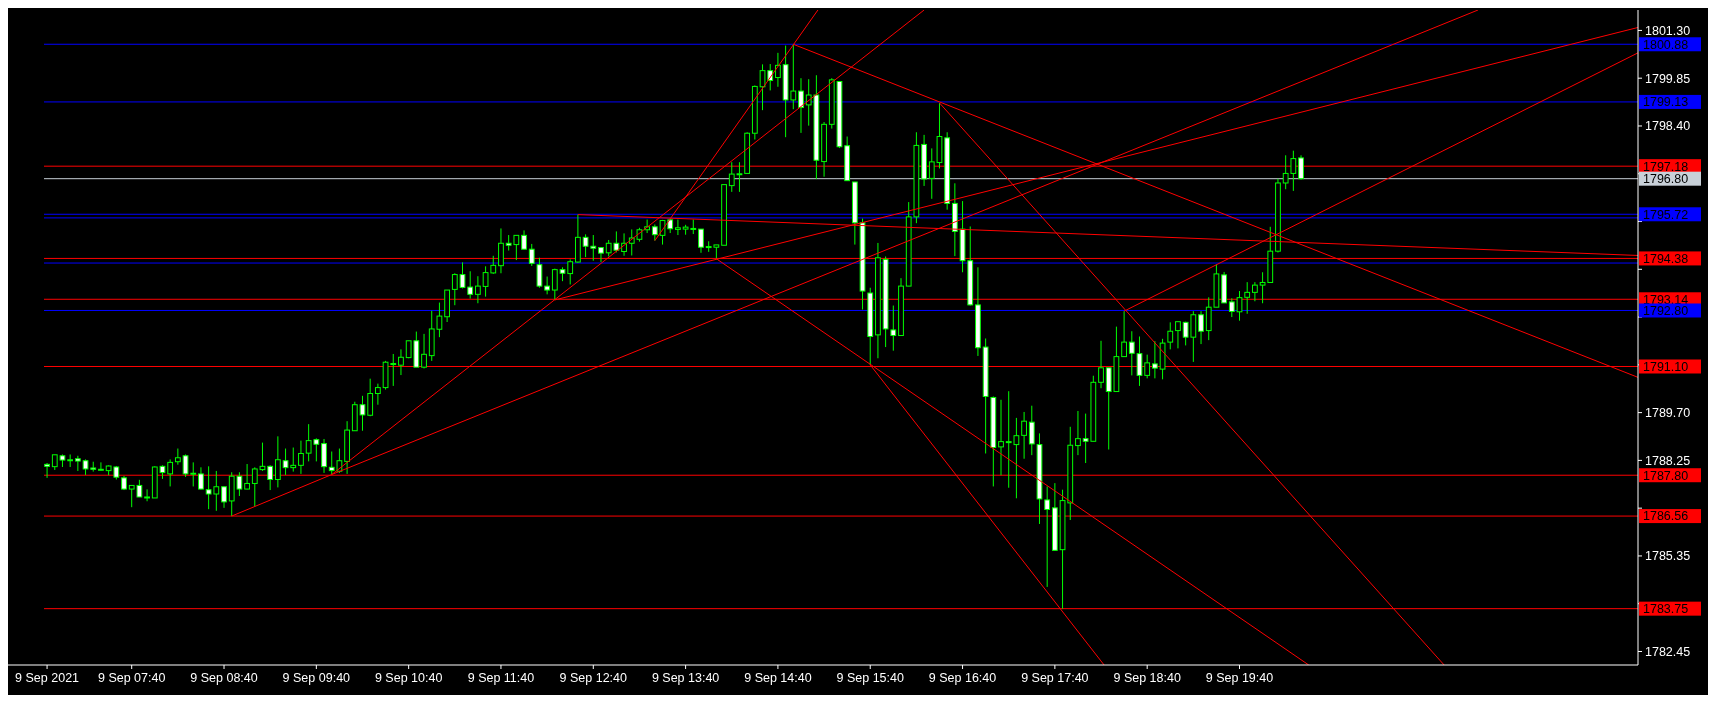 This screenshot has width=1716, height=703. What do you see at coordinates (1668, 30) in the screenshot?
I see `y-tick-label: 1801.30` at bounding box center [1668, 30].